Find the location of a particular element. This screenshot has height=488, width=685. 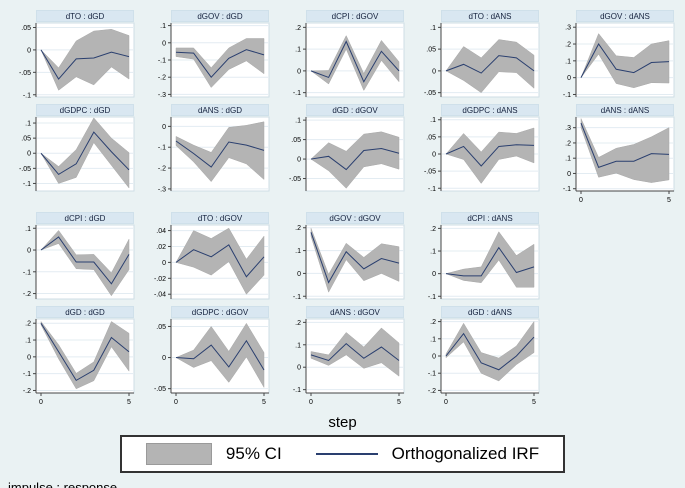

irf-subplot-dans-dans: dANS : dANS .3 .2 .1 0 -.1 0 5 is located at coordinates (610, 155).